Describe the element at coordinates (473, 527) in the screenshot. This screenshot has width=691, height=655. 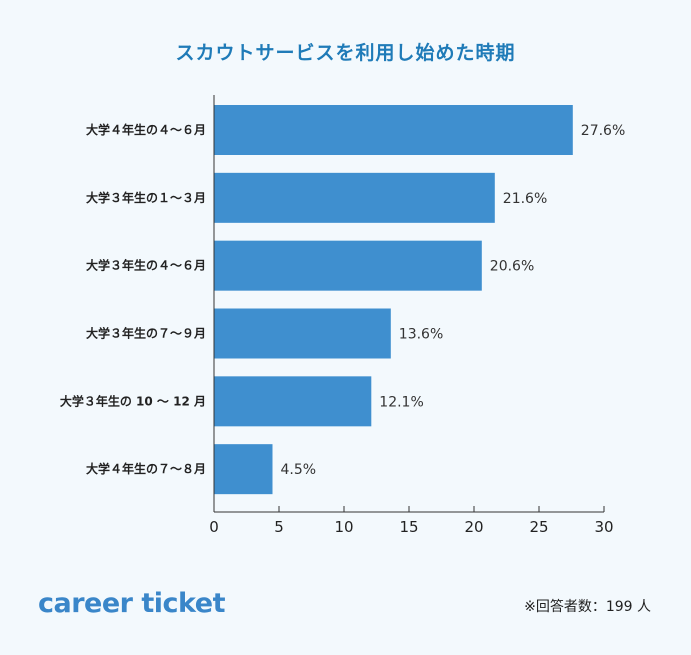
I see `x-tick-label: 20` at that location.